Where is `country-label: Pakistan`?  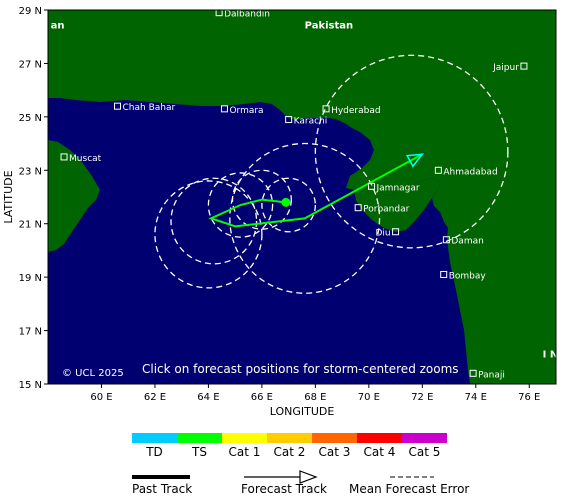 country-label: Pakistan is located at coordinates (329, 26).